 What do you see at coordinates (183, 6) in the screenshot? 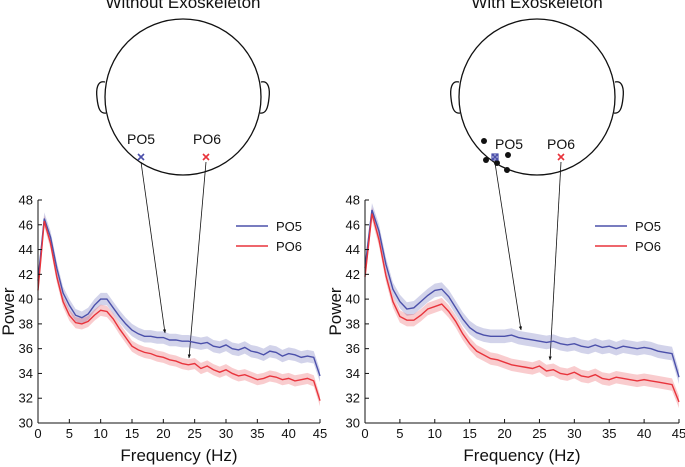
I see `panel-title: Without Exoskeleton` at bounding box center [183, 6].